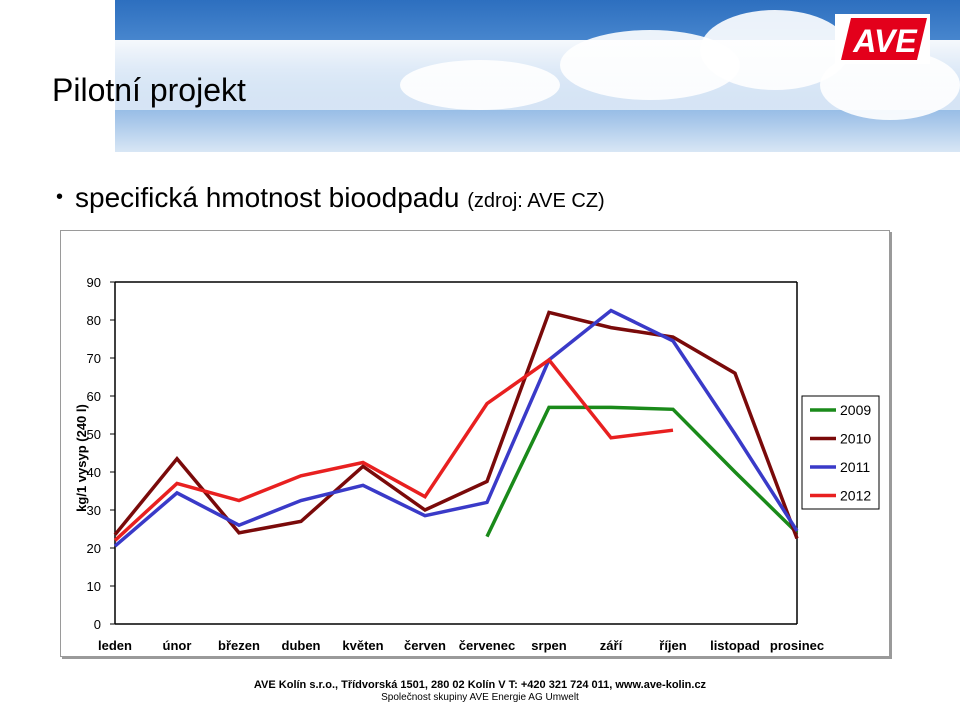  Describe the element at coordinates (480, 697) in the screenshot. I see `footer-company: Společnost skupiny AVE Energie AG Umwelt` at that location.